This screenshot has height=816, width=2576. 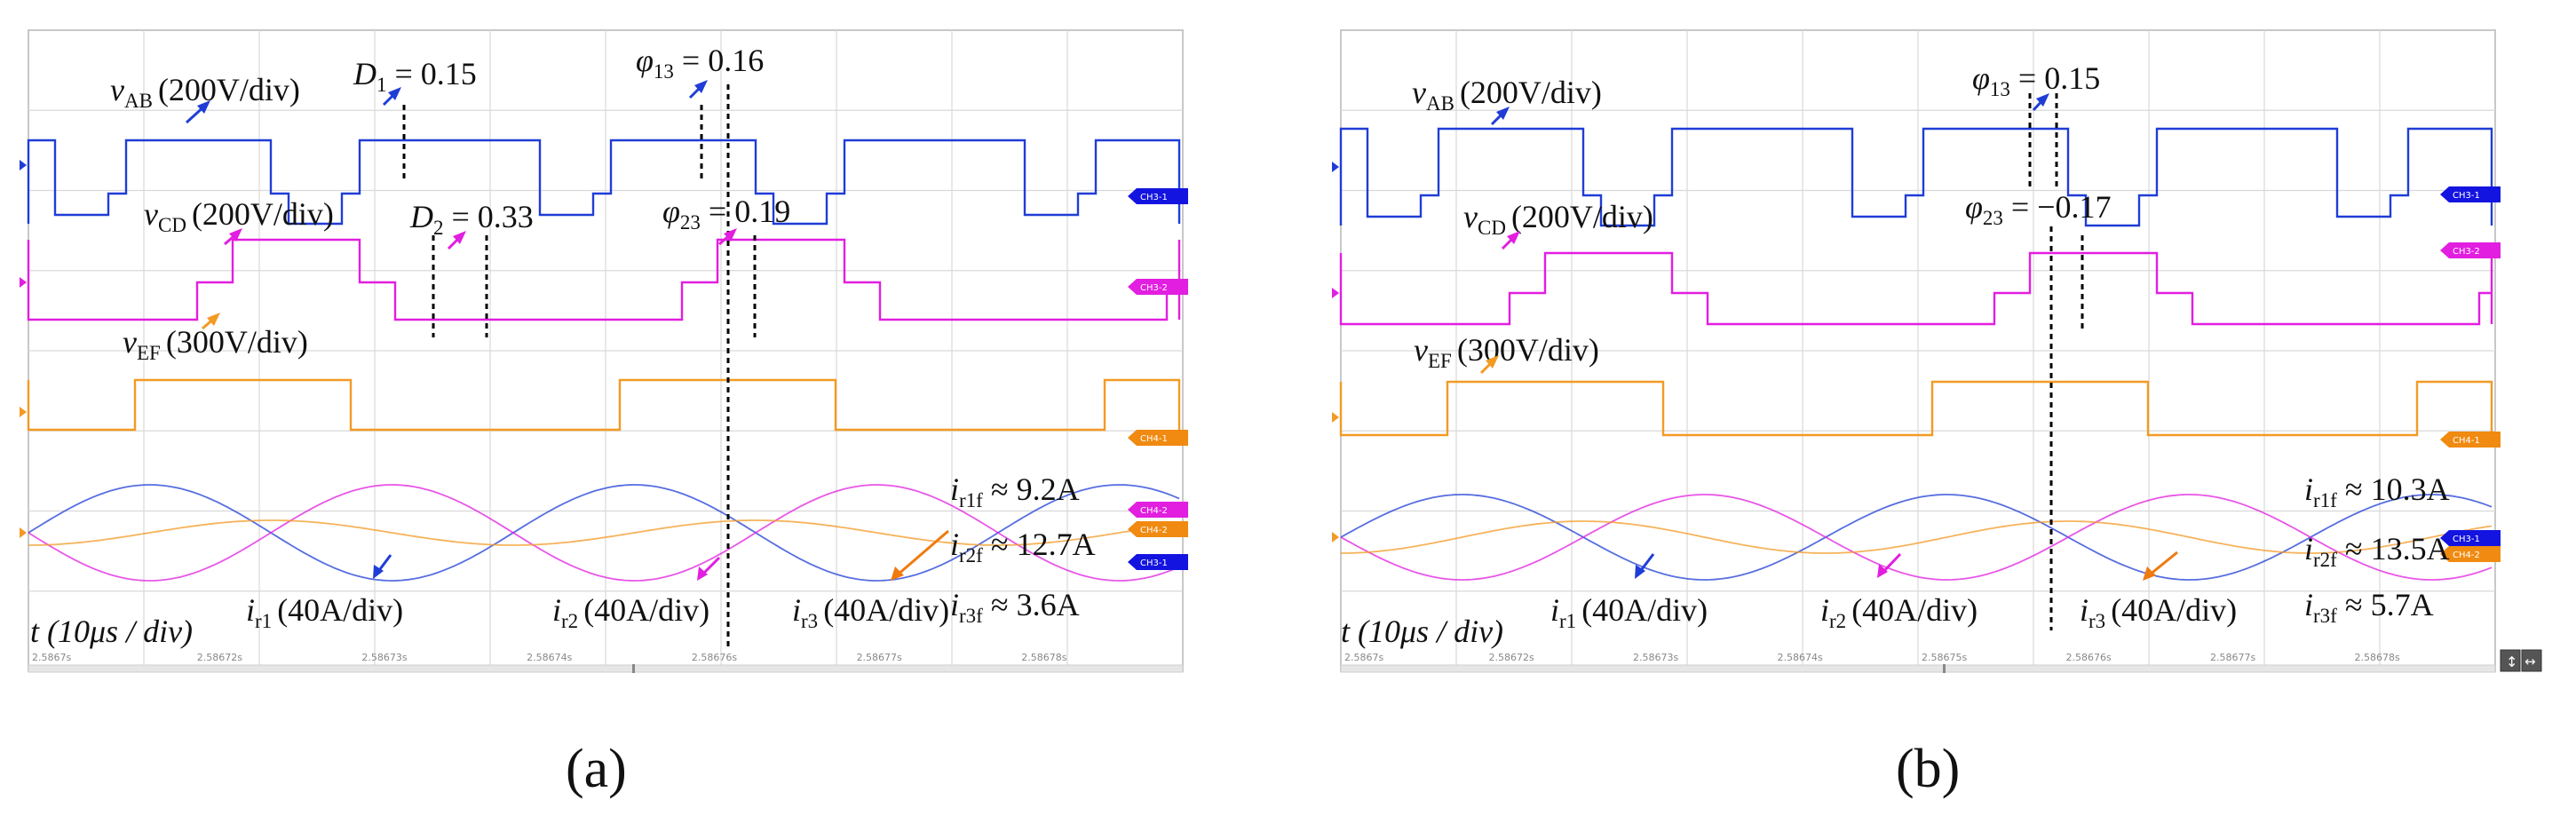 What do you see at coordinates (2058, 207) in the screenshot?
I see `phi23-value: = −0.17` at bounding box center [2058, 207].